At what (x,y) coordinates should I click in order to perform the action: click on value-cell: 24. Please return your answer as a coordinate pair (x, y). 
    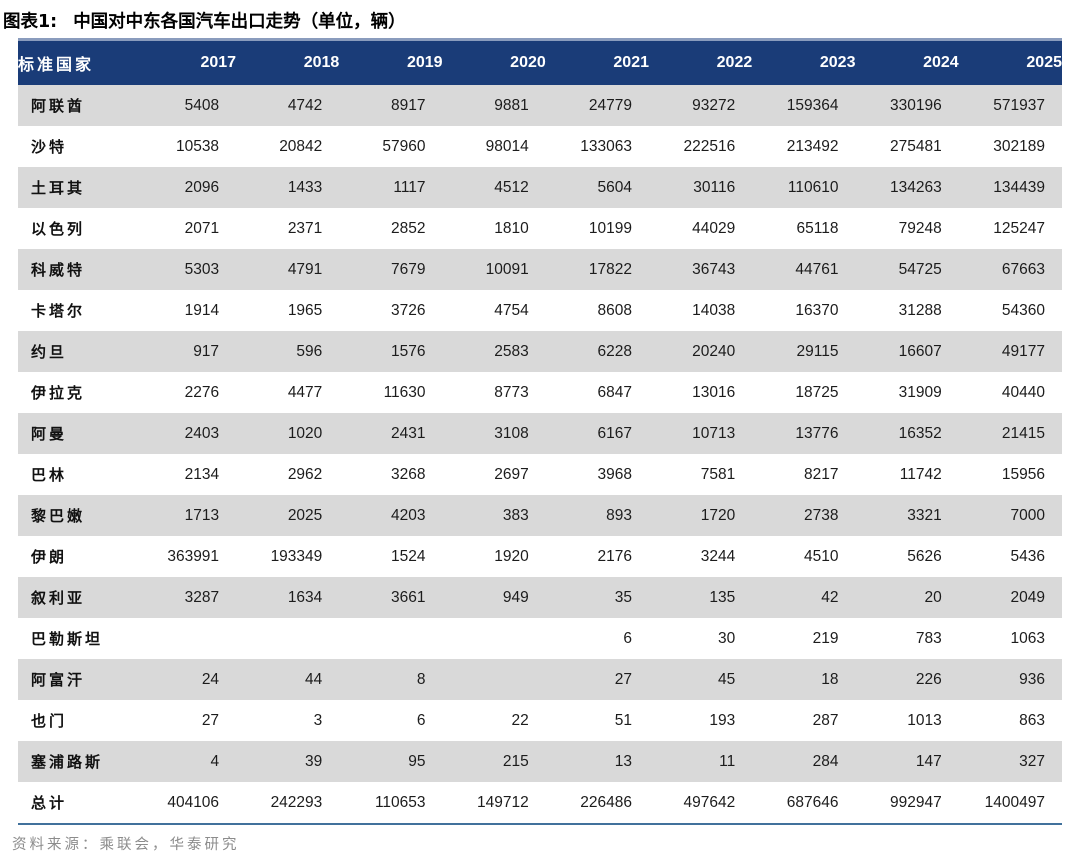
    Looking at the image, I should click on (210, 679).